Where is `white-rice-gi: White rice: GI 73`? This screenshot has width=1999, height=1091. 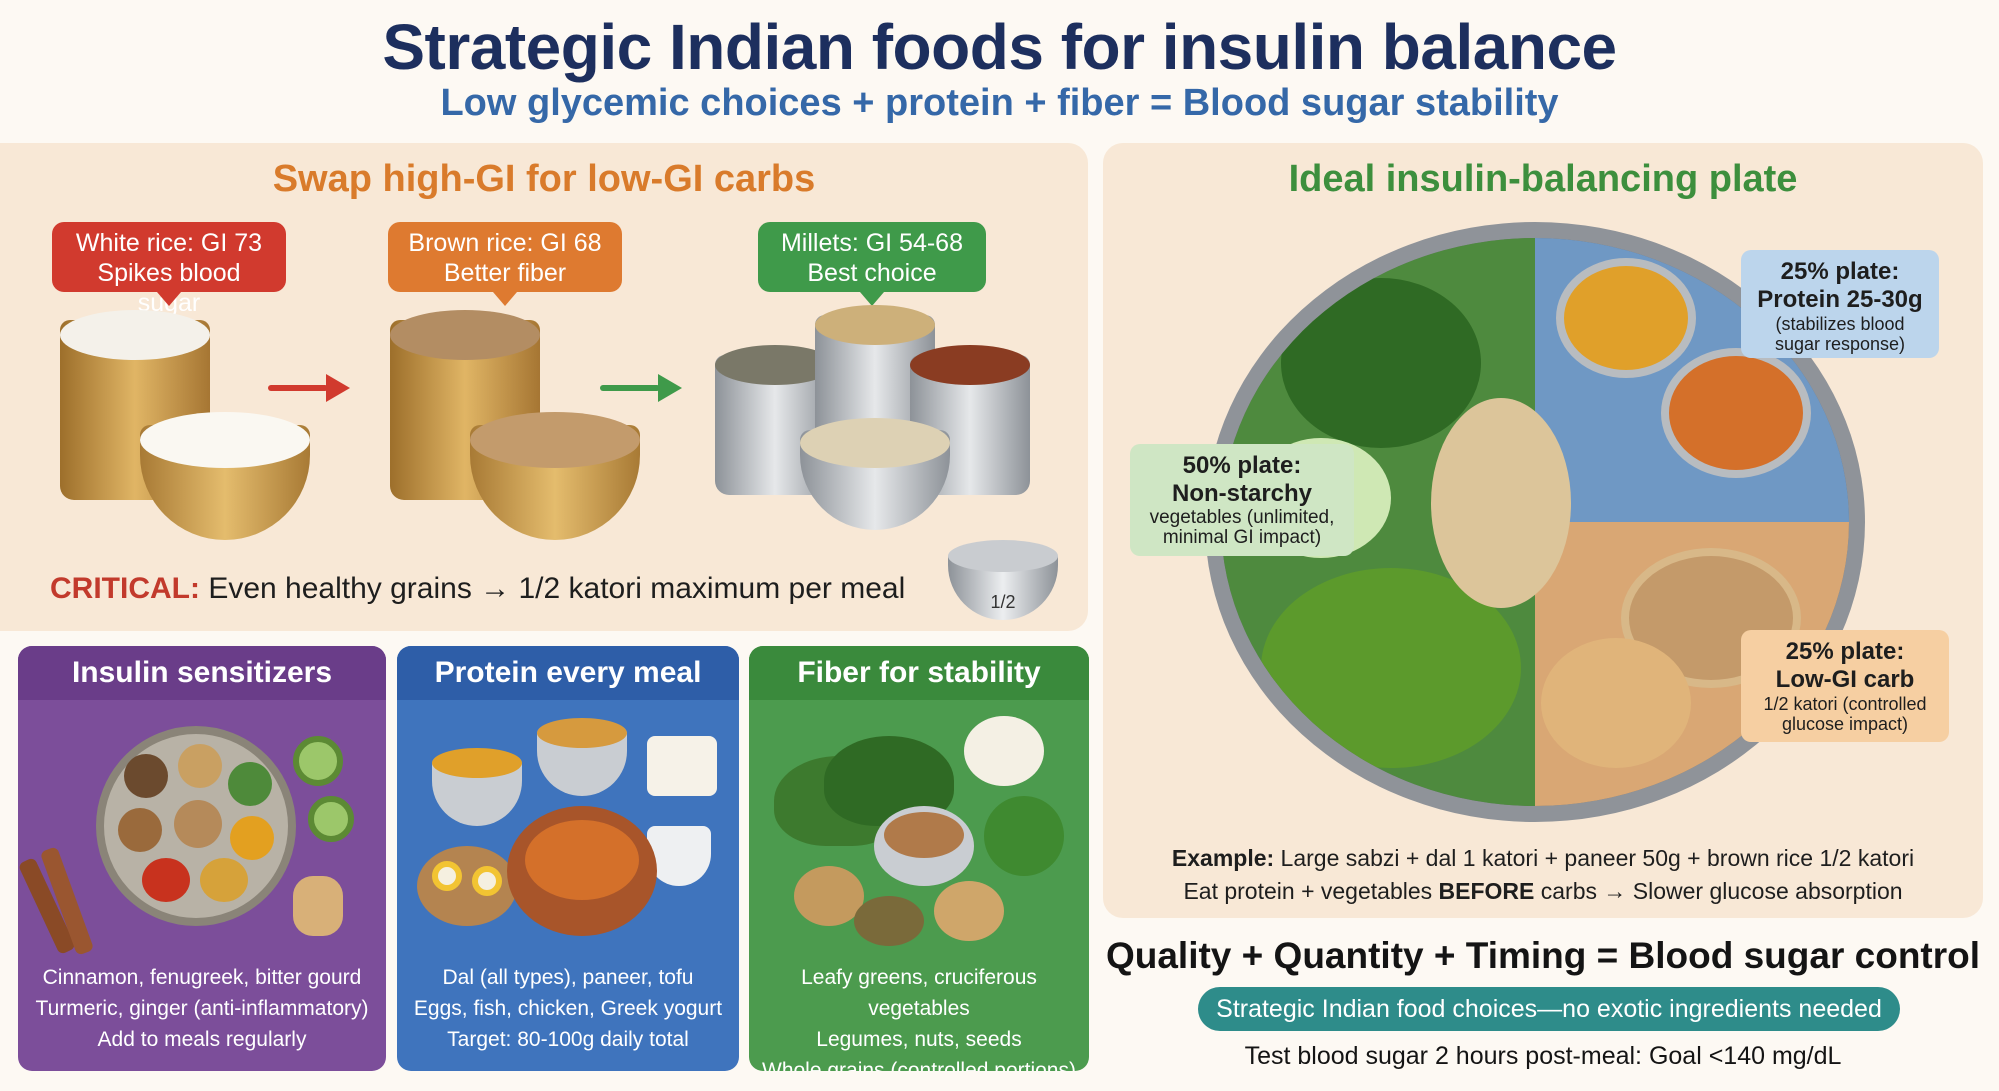
white-rice-gi: White rice: GI 73 is located at coordinates (169, 243).